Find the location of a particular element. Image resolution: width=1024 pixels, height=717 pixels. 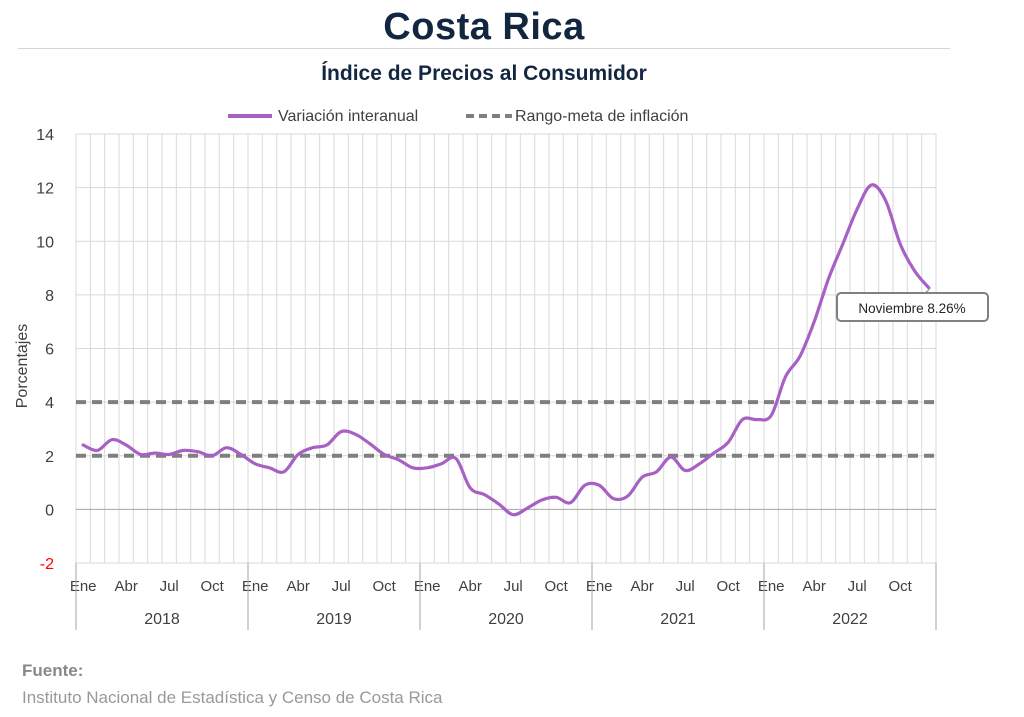

y-tick-label: -2 is located at coordinates (47, 564).